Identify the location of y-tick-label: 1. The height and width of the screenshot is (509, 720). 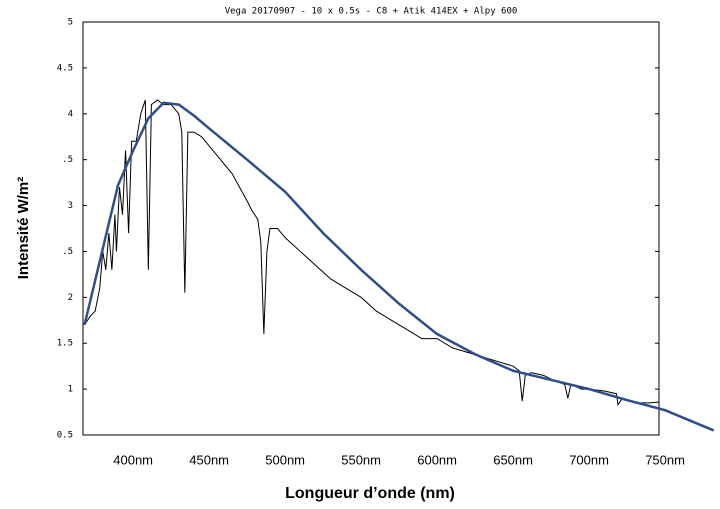
(70, 390).